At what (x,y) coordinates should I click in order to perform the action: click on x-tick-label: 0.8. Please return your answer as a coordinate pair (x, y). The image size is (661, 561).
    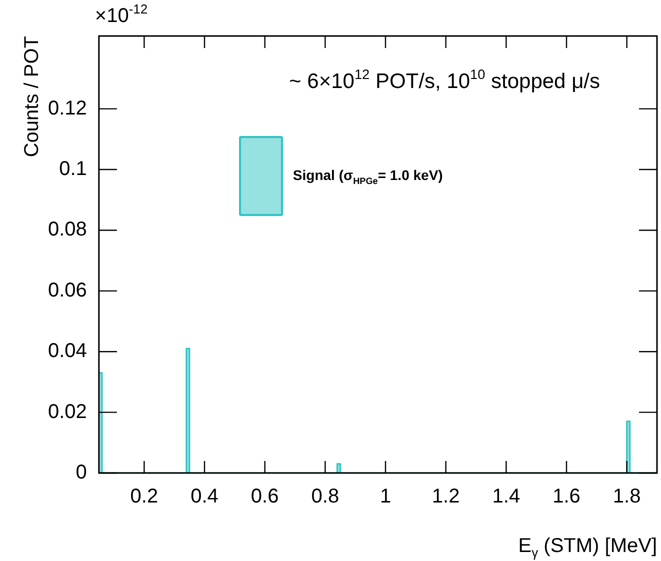
    Looking at the image, I should click on (325, 497).